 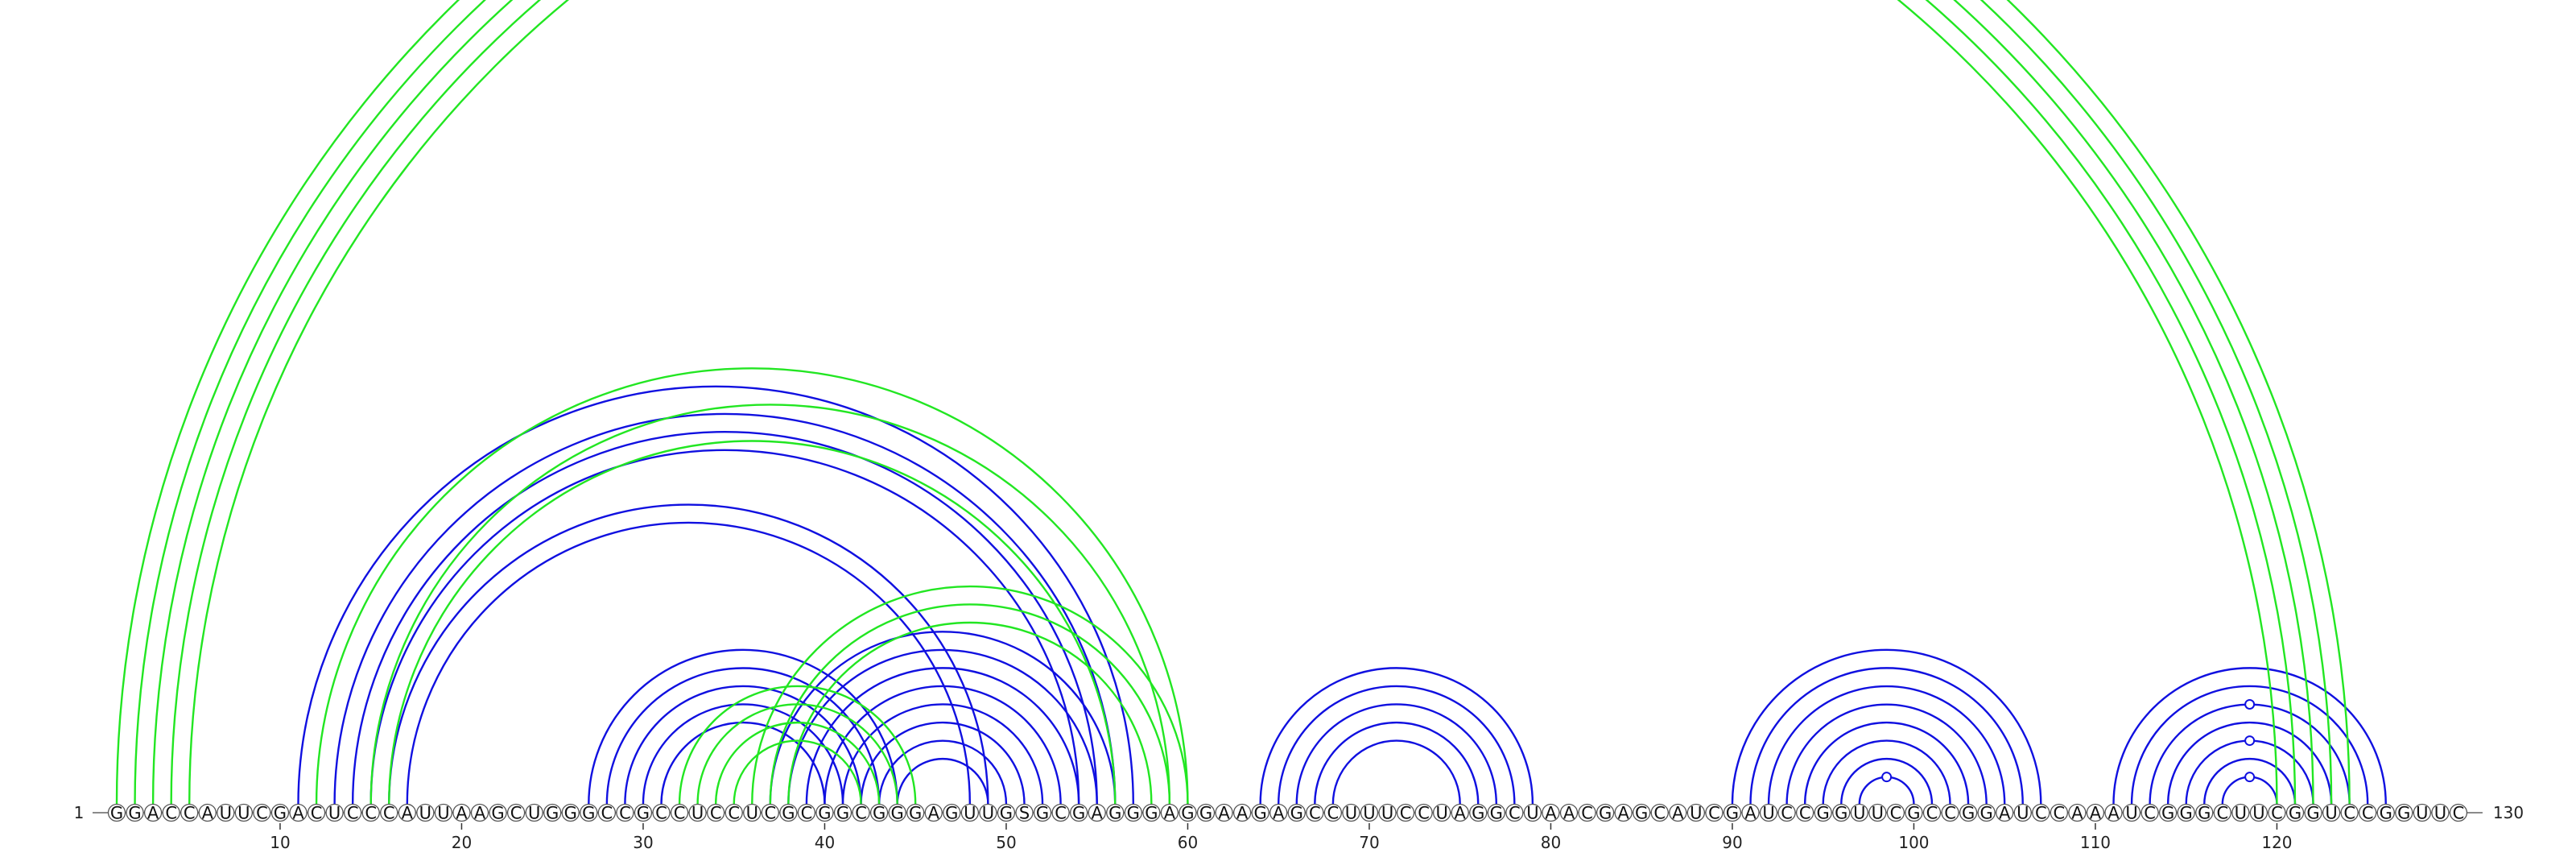 I want to click on tick-label: 40, so click(x=825, y=843).